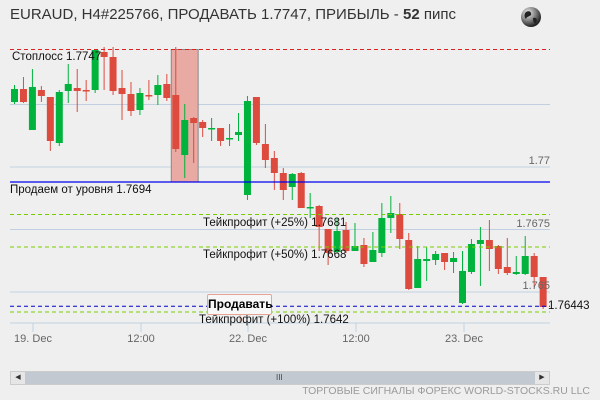 This screenshot has height=400, width=600. What do you see at coordinates (57, 57) in the screenshot?
I see `stop-loss-label: Стоплосс 1.7747` at bounding box center [57, 57].